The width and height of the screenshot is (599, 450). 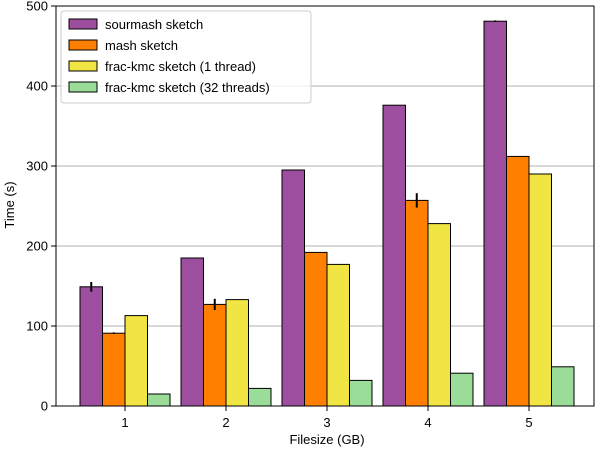 What do you see at coordinates (528, 422) in the screenshot?
I see `x-tick-label: 5` at bounding box center [528, 422].